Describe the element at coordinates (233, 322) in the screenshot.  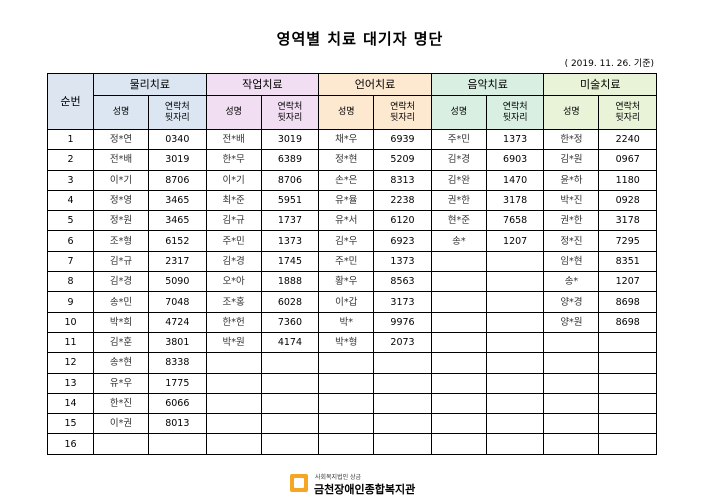
I see `patient-name-cell: 한*헌` at that location.